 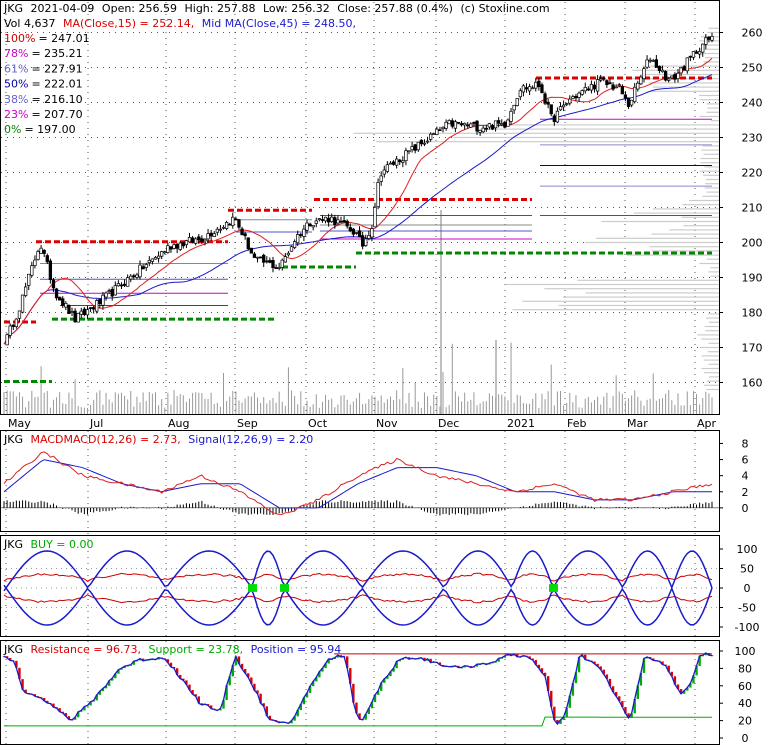 What do you see at coordinates (752, 33) in the screenshot?
I see `price-tick-label: 260` at bounding box center [752, 33].